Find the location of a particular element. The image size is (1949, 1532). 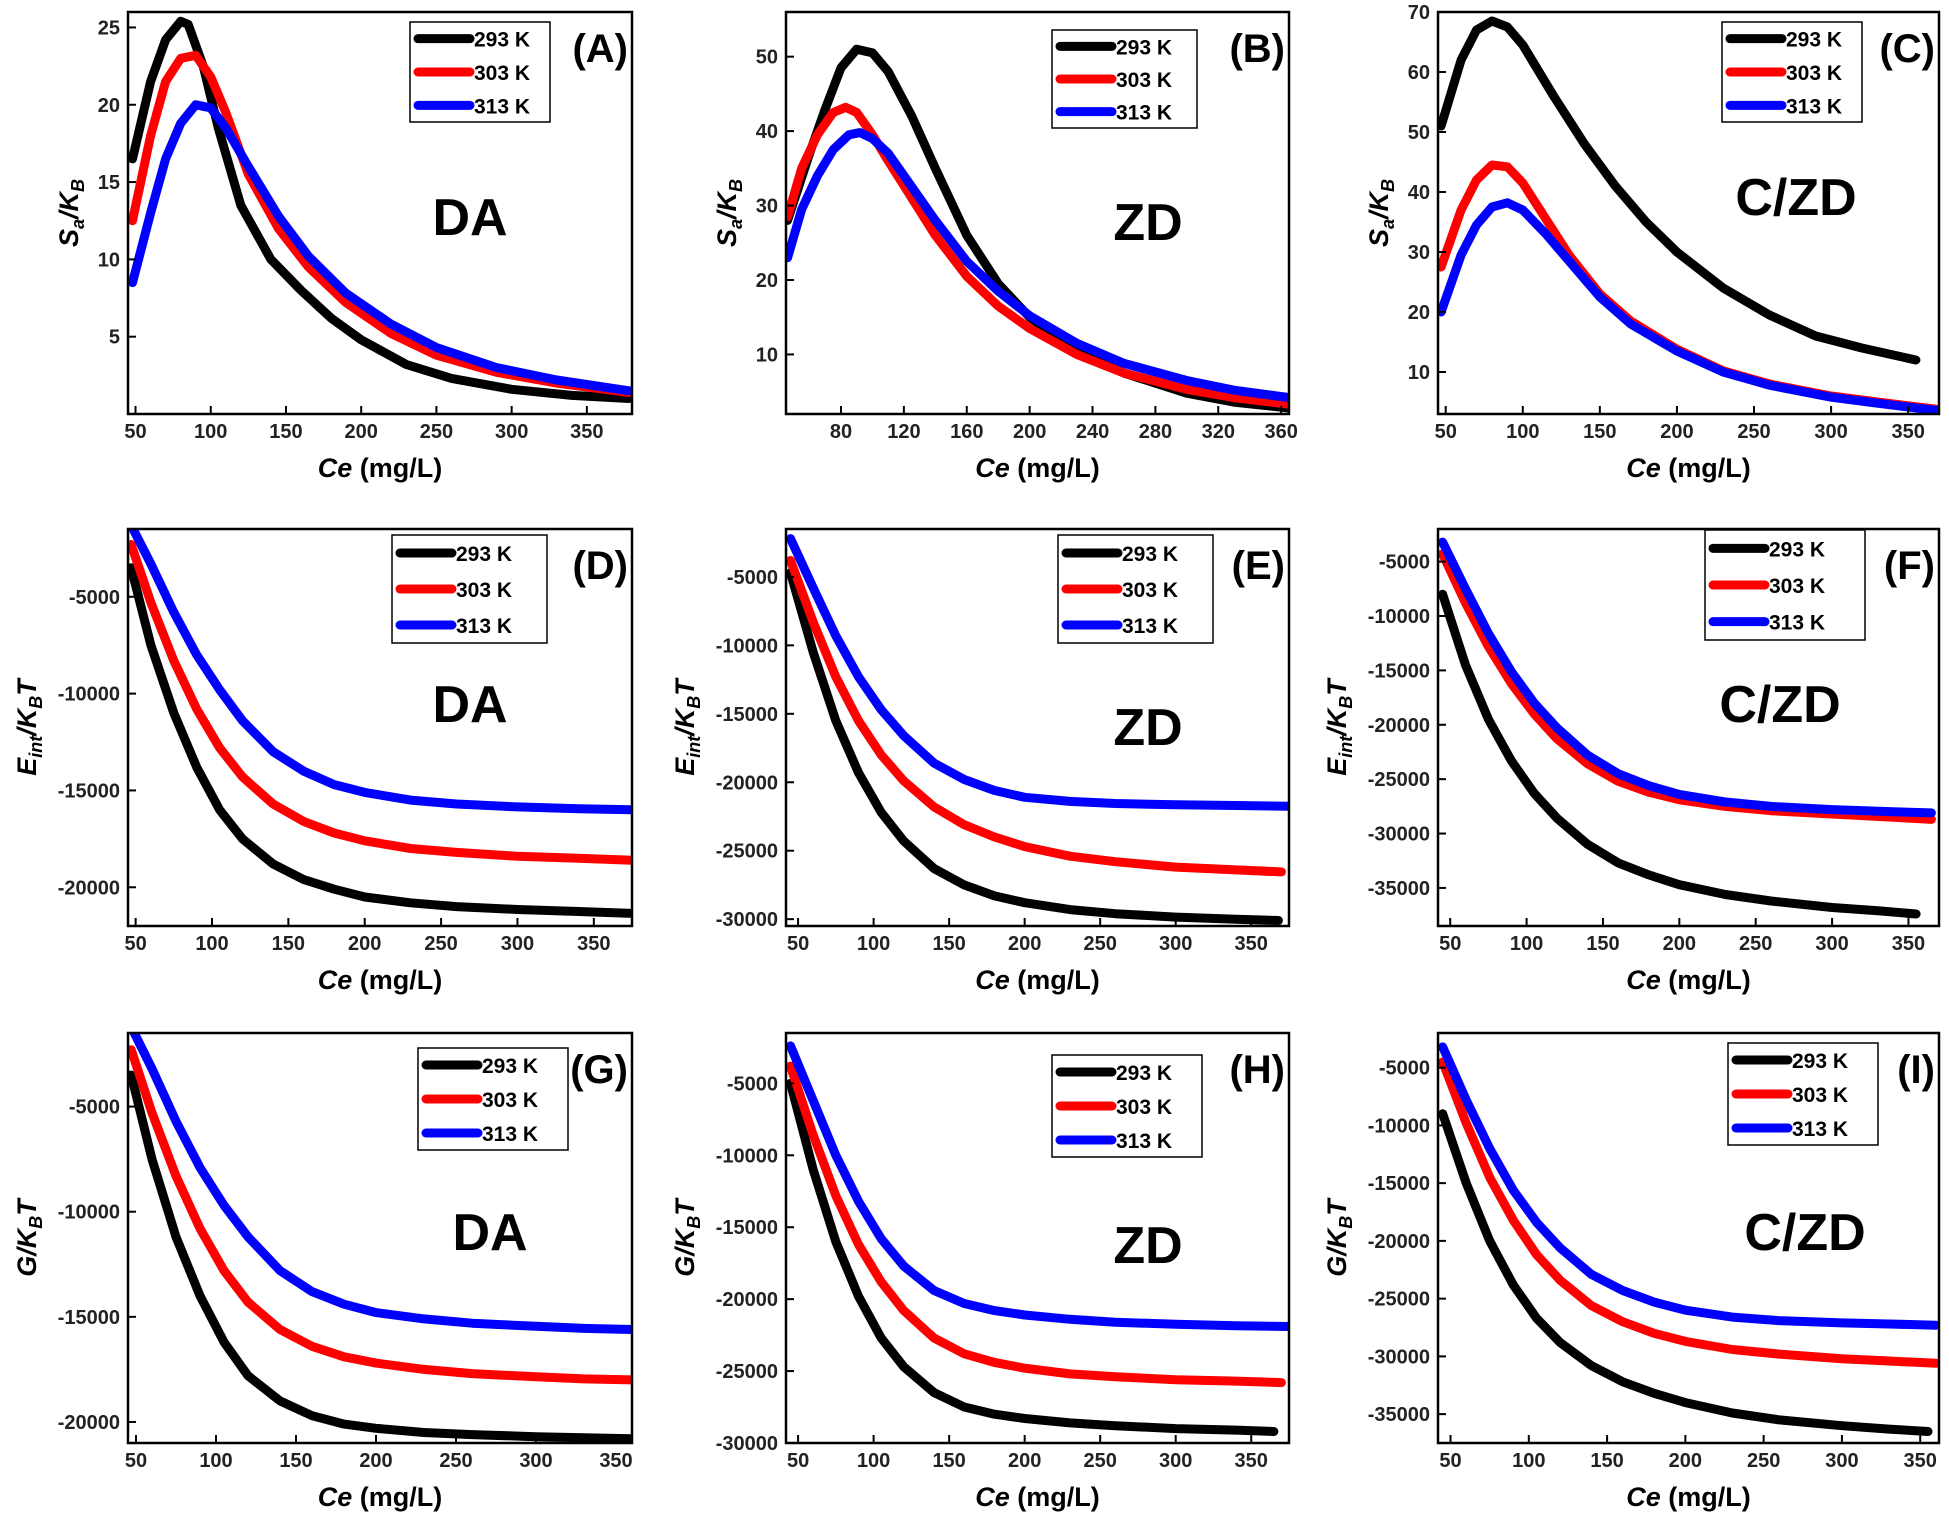

y-tick-label: 30 is located at coordinates (1419, 253).